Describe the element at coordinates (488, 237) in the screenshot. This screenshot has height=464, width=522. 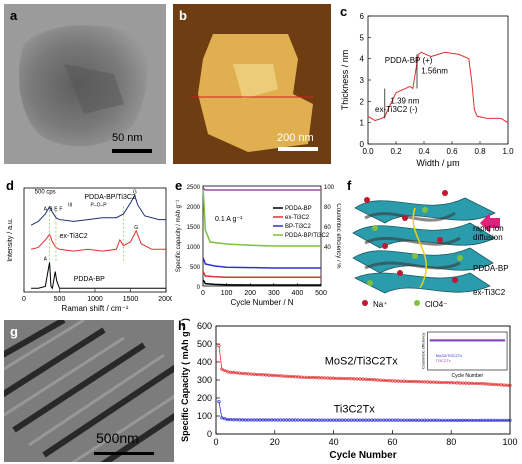
I see `rapid-ion-label-2: diffusion` at that location.